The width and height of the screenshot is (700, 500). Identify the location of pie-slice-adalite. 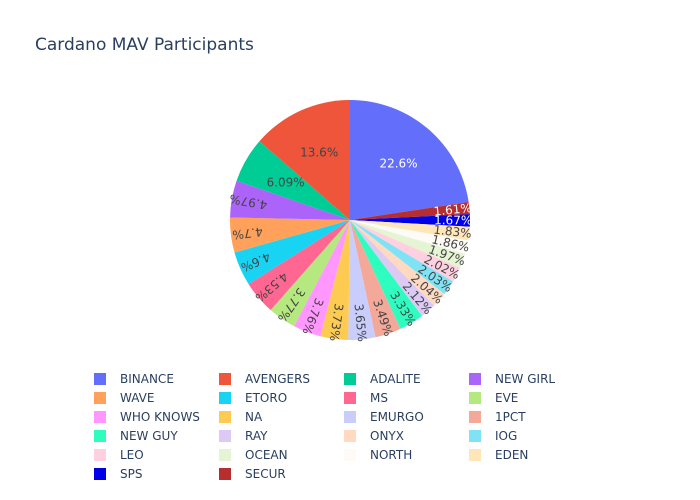
(293, 180).